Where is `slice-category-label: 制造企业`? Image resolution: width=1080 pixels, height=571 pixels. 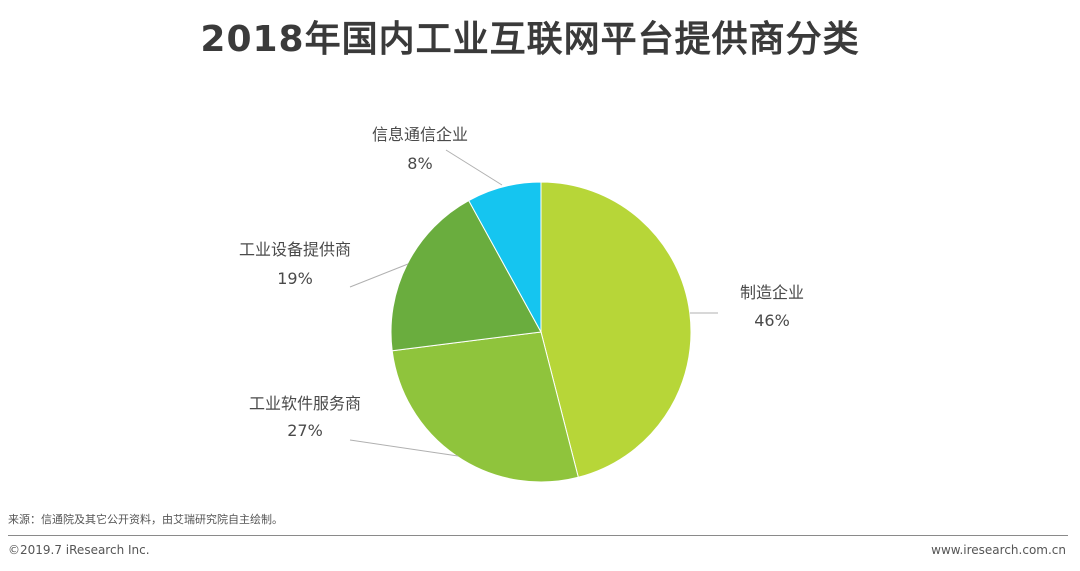
slice-category-label: 制造企业 is located at coordinates (772, 292).